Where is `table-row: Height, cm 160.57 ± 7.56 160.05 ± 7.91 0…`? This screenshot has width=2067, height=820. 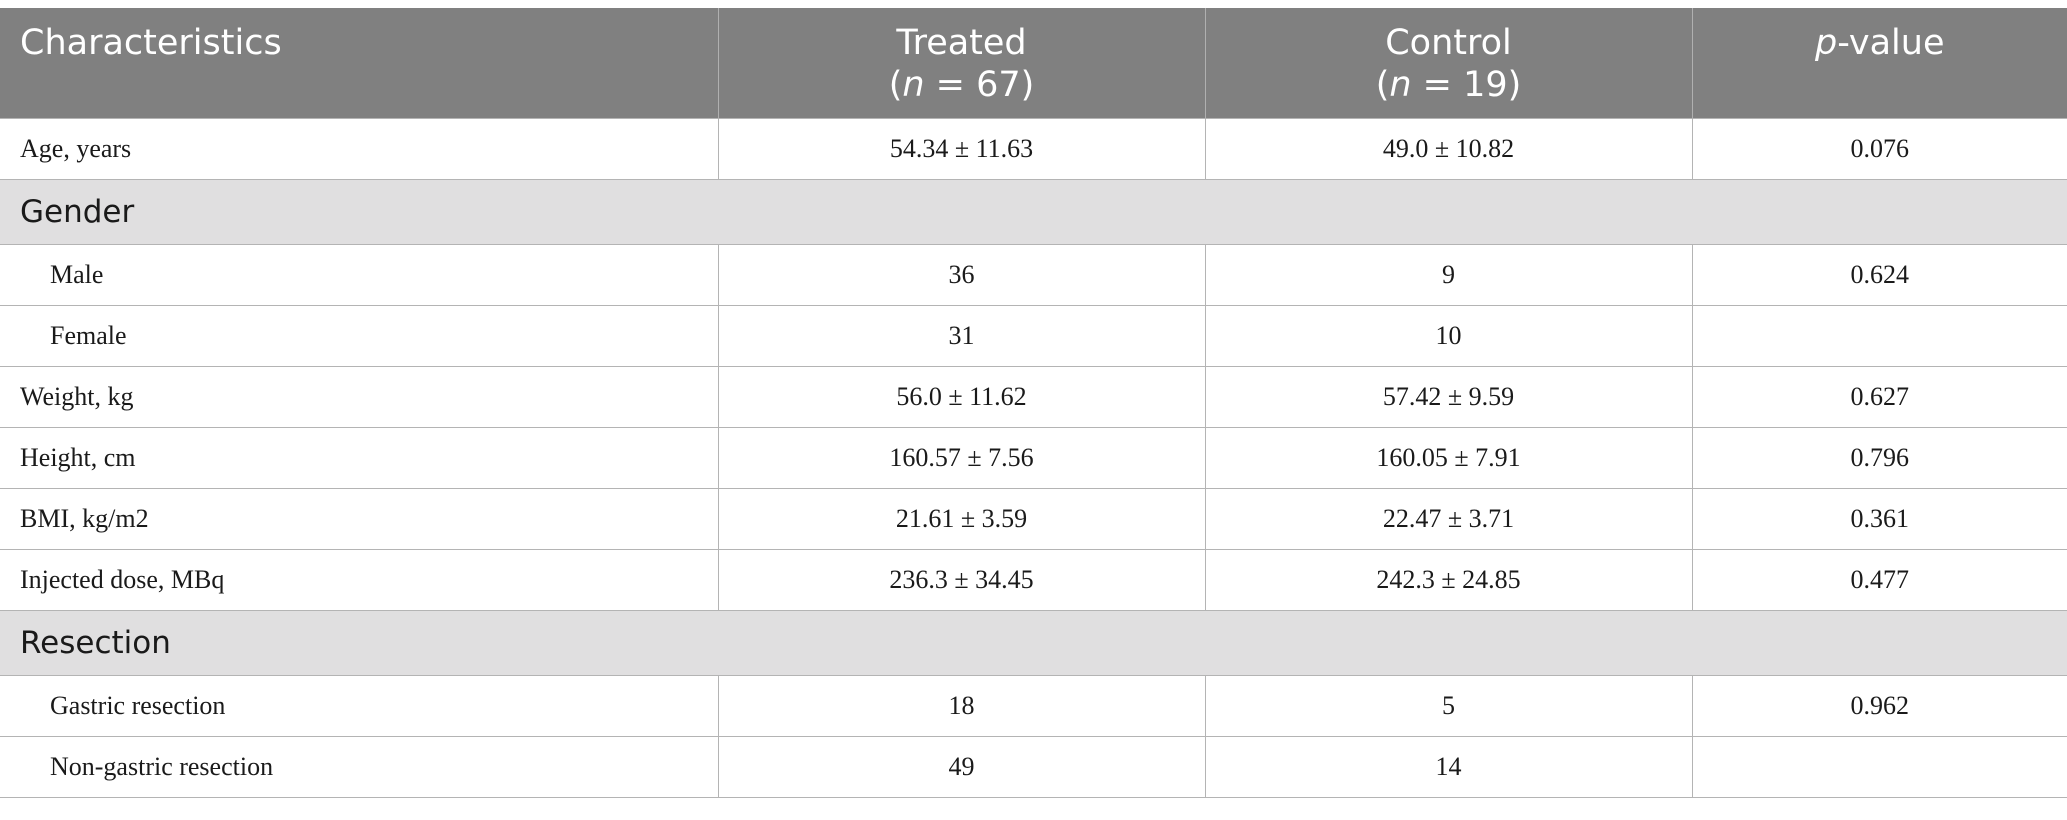 table-row: Height, cm 160.57 ± 7.56 160.05 ± 7.91 0… is located at coordinates (1033, 457).